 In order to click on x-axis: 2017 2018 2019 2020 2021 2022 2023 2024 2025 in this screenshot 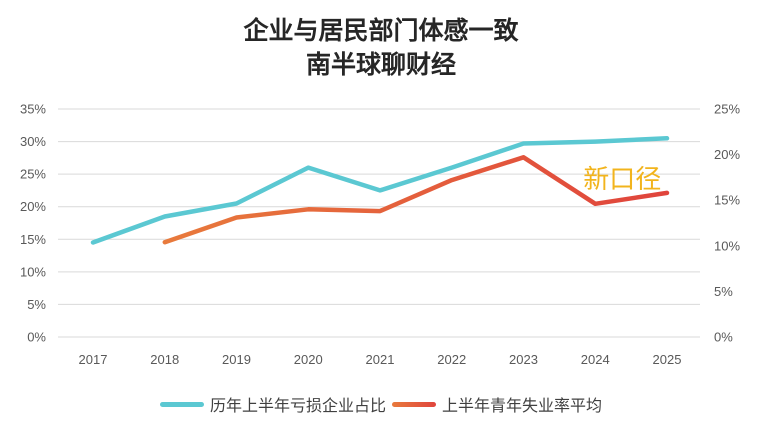, I will do `click(380, 359)`.